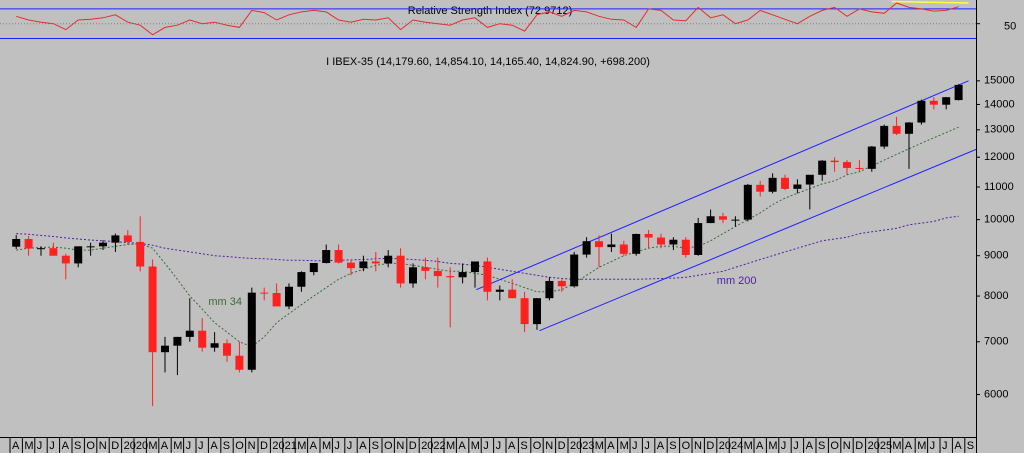  What do you see at coordinates (999, 81) in the screenshot?
I see `y-tick-label: 15000` at bounding box center [999, 81].